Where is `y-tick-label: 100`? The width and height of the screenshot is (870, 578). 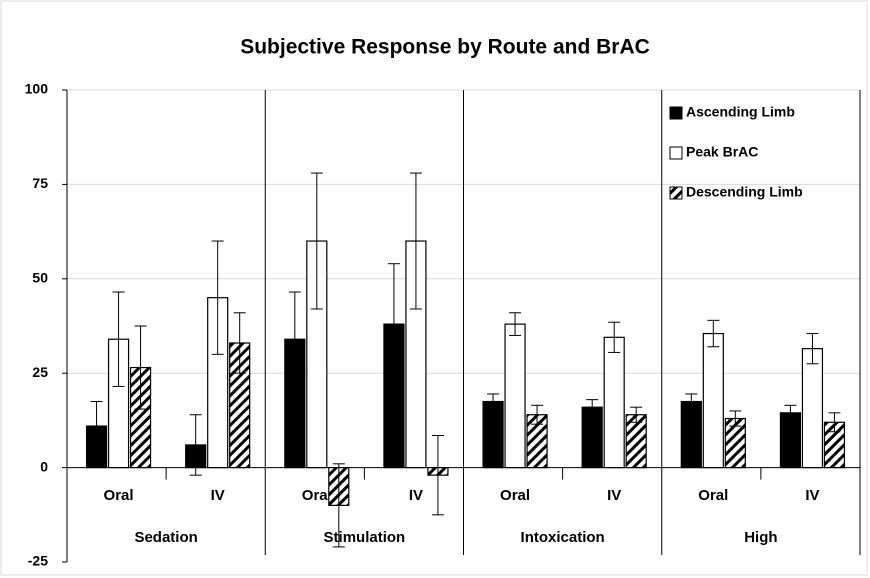
y-tick-label: 100 is located at coordinates (37, 89).